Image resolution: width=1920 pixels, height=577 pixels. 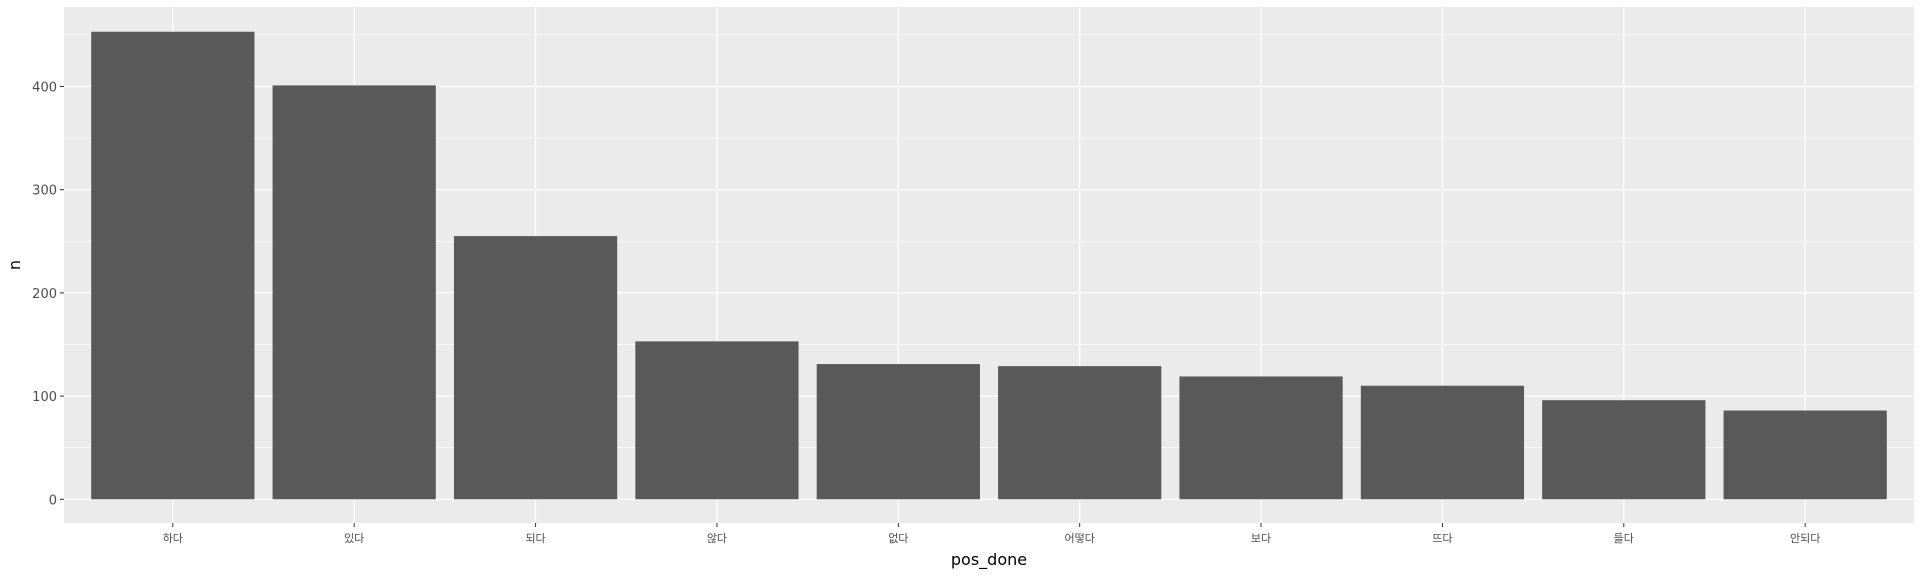 I want to click on y-axis: 0 100 200 300 400, so click(x=48, y=294).